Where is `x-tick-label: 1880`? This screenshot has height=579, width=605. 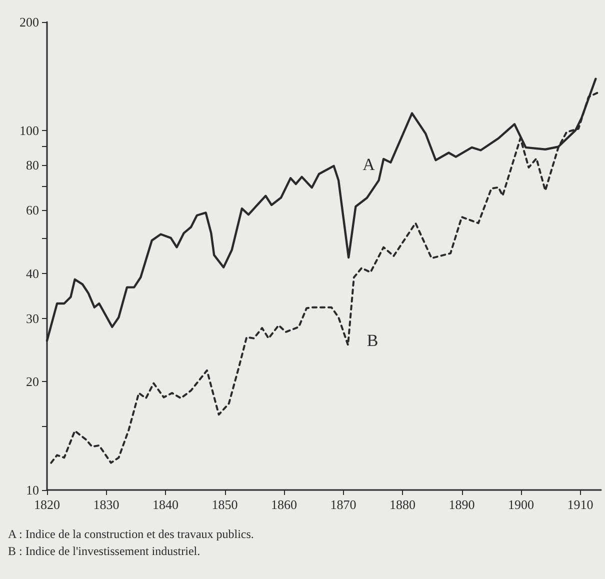 x-tick-label: 1880 is located at coordinates (403, 504).